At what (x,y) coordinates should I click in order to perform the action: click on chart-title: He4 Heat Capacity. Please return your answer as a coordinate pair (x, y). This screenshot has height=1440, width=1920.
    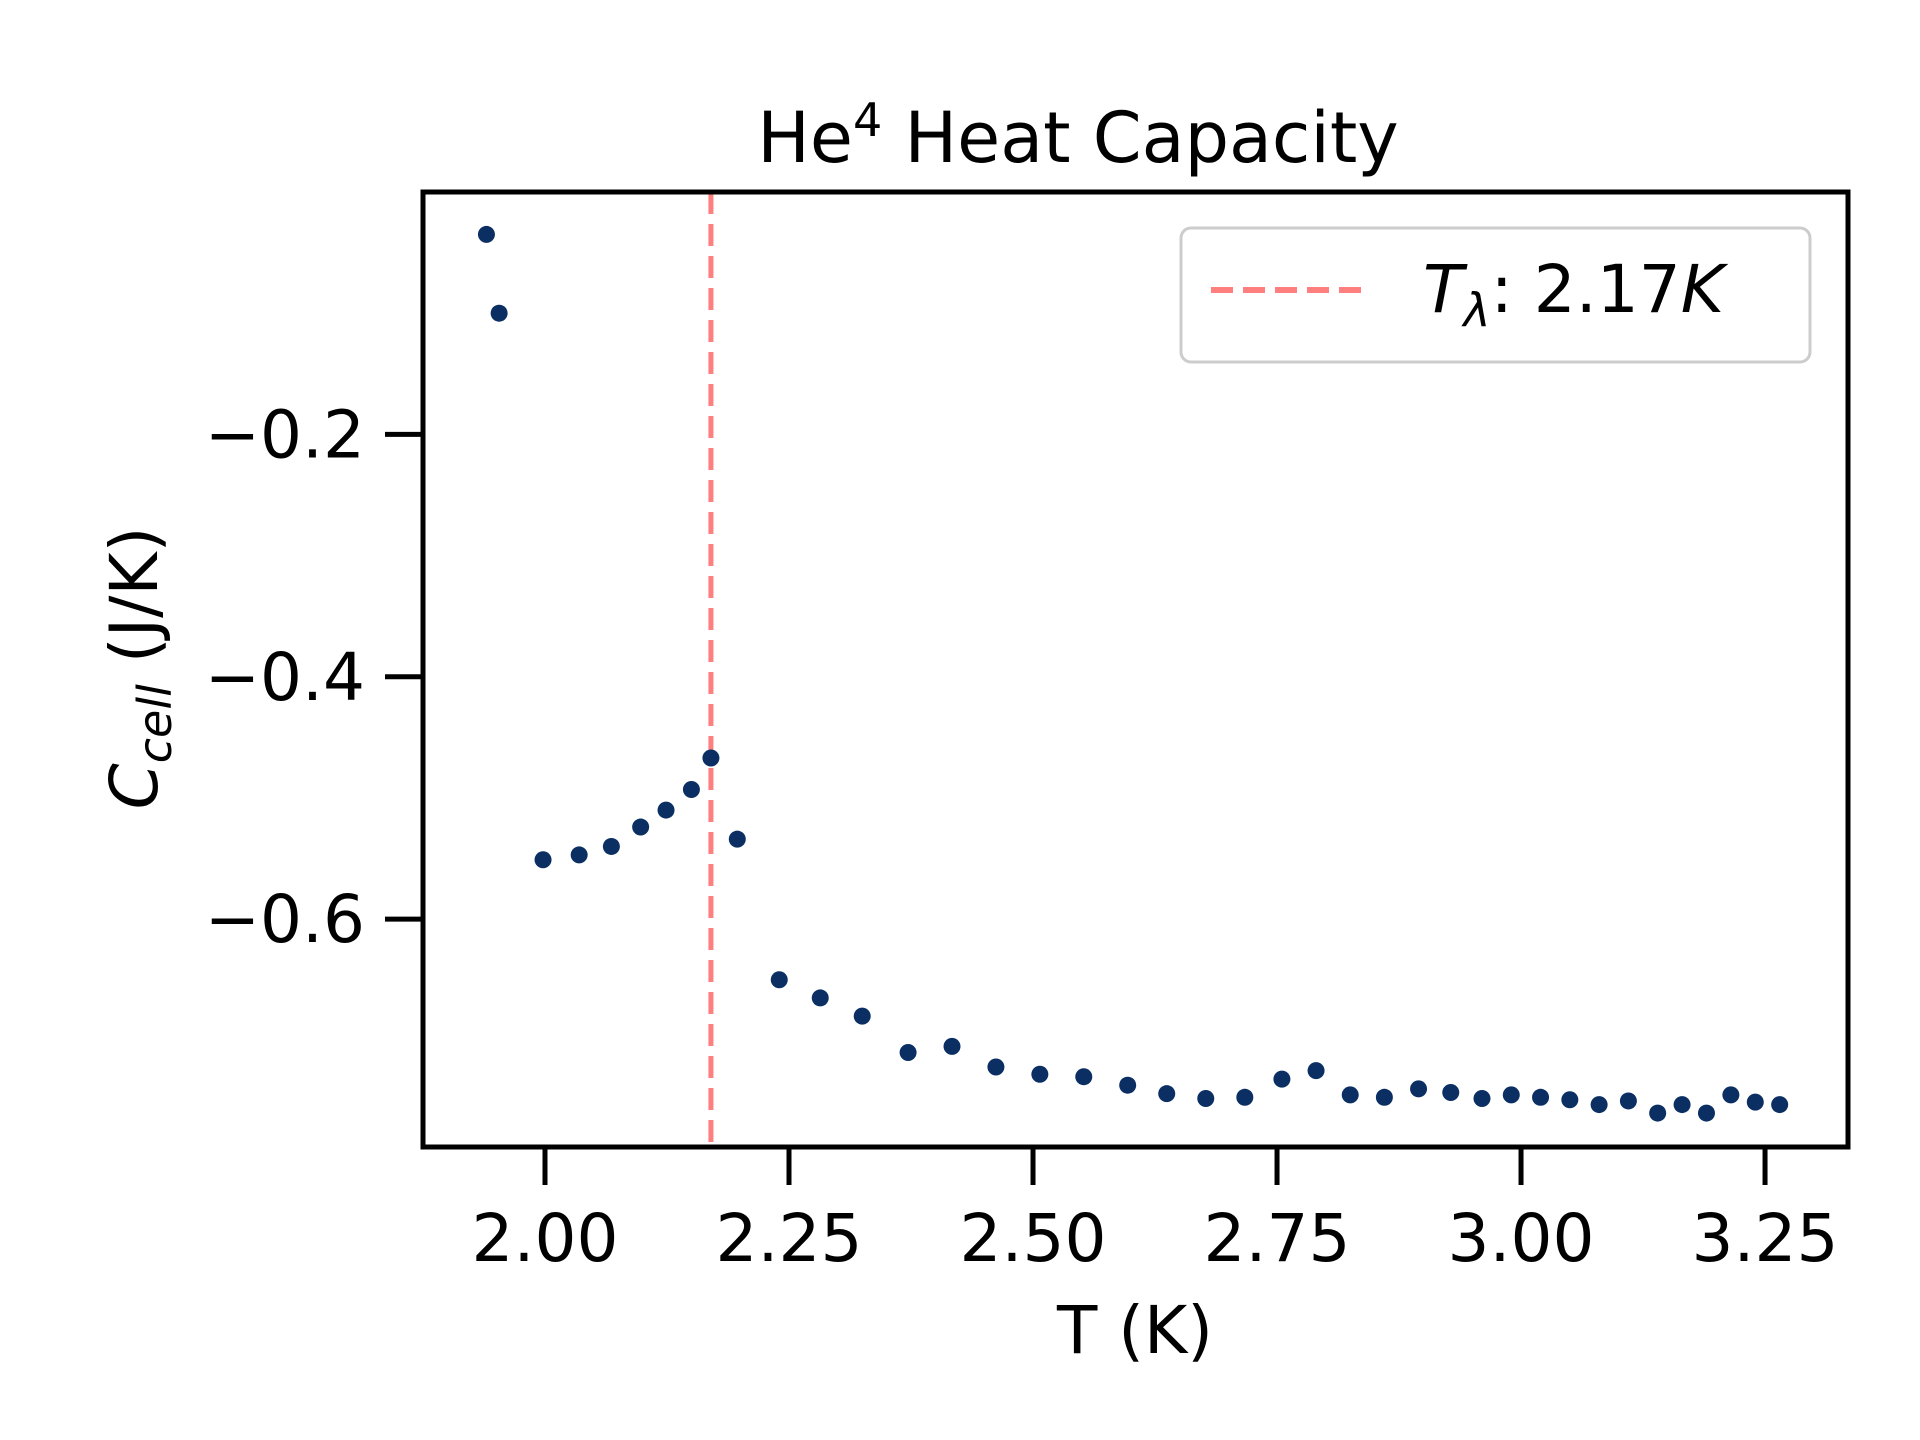
    Looking at the image, I should click on (1077, 136).